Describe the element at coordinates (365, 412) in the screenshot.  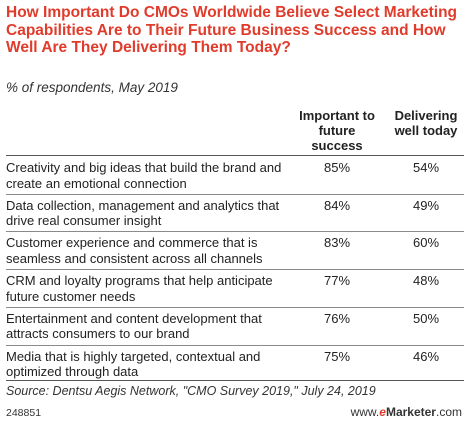
I see `site-prefix: www.` at that location.